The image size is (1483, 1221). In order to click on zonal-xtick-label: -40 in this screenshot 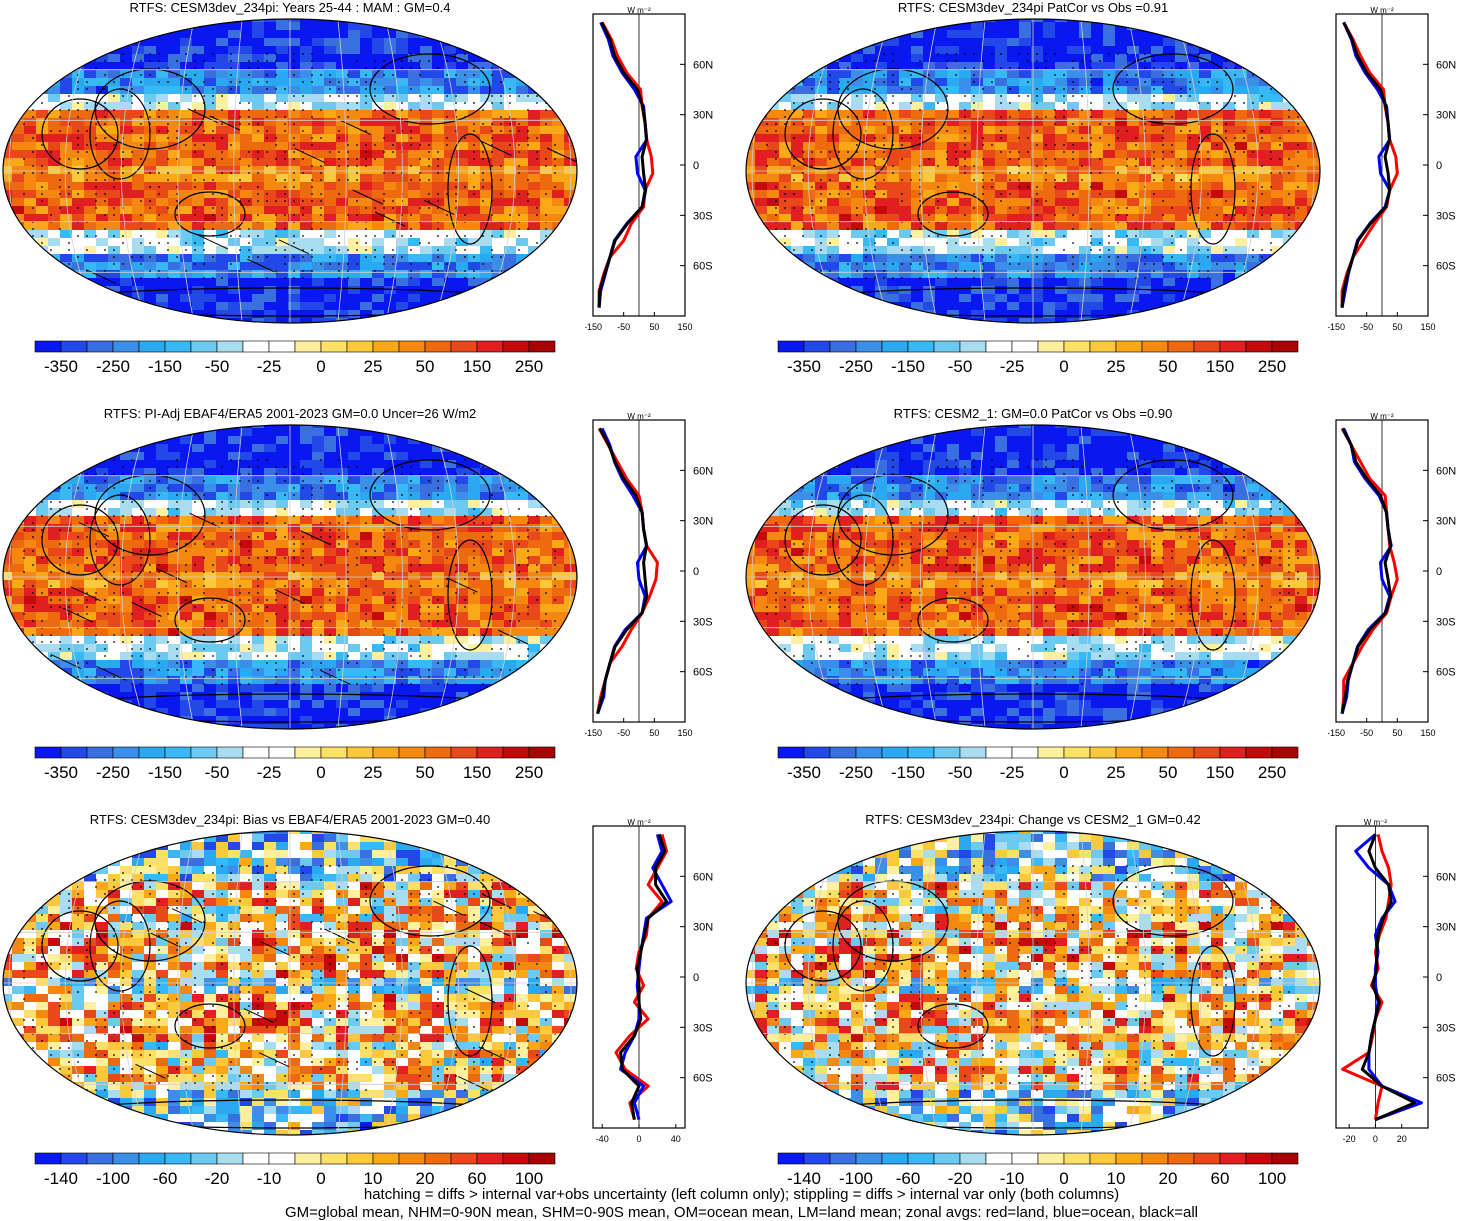, I will do `click(602, 1139)`.